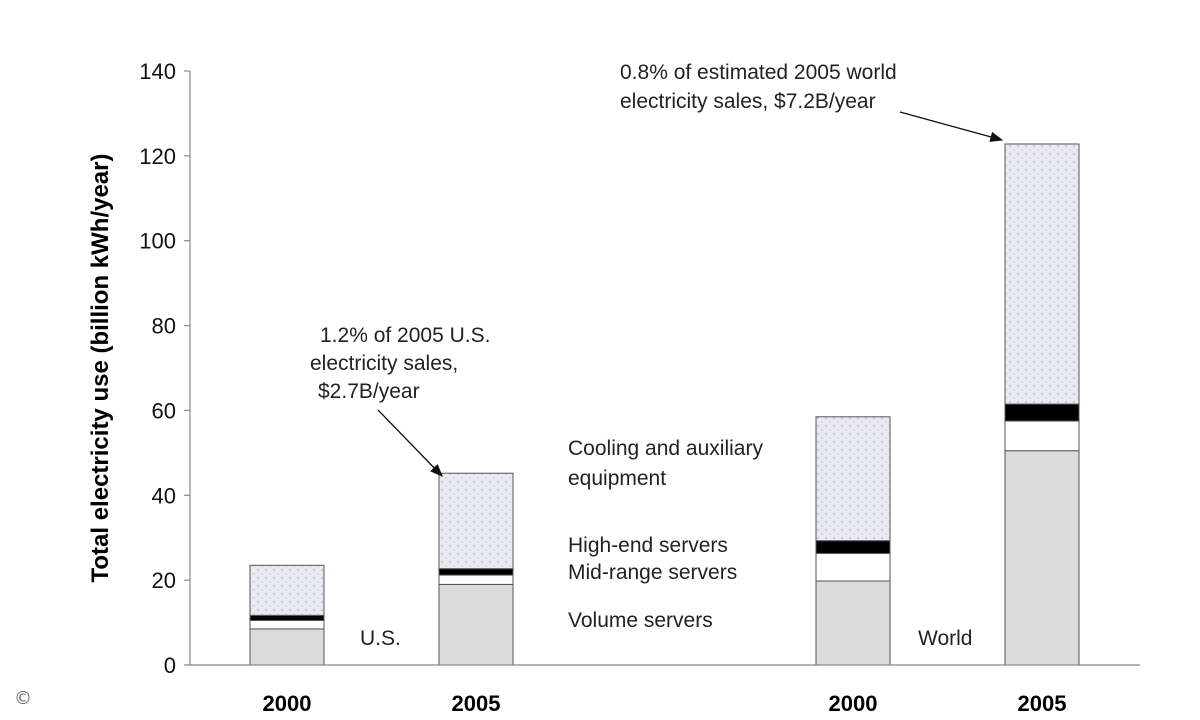 This screenshot has width=1200, height=720. Describe the element at coordinates (287, 703) in the screenshot. I see `x-tick-label-0: 2000` at that location.